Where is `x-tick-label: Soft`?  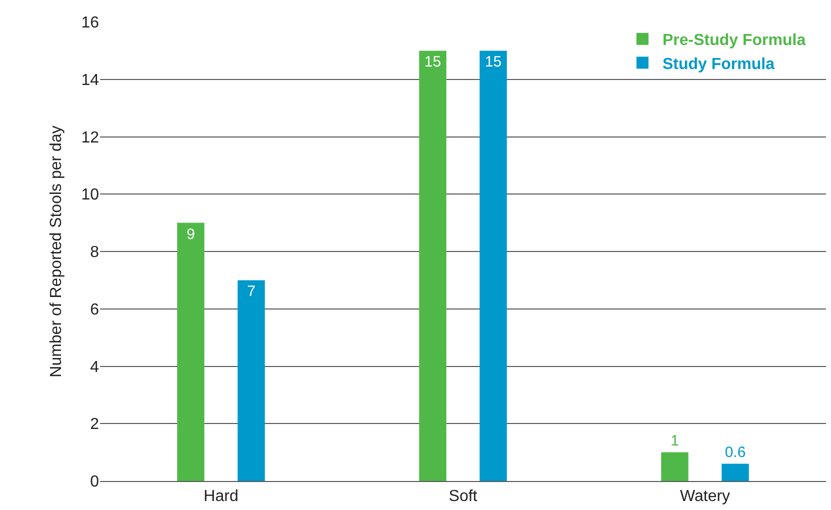
x-tick-label: Soft is located at coordinates (463, 497).